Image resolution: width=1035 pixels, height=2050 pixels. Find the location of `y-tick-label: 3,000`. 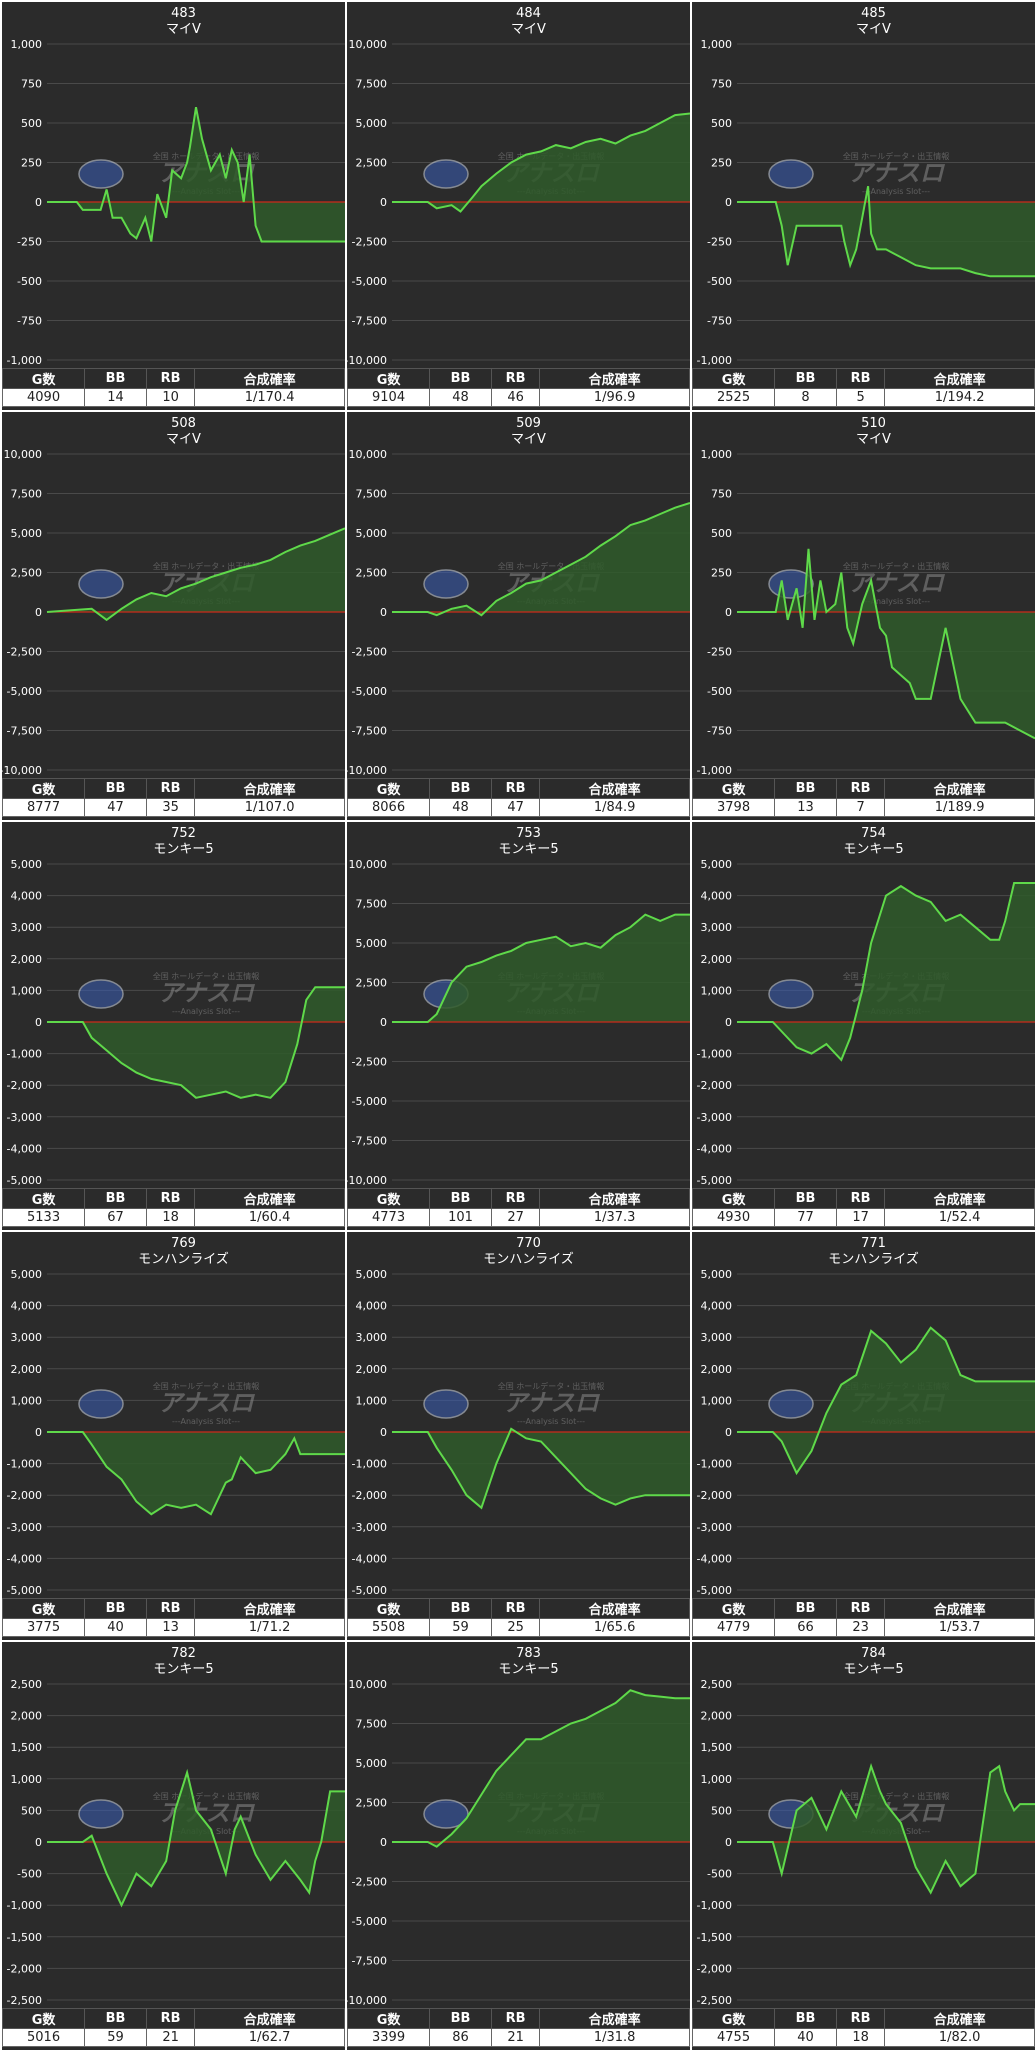

y-tick-label: 3,000 is located at coordinates (717, 927).